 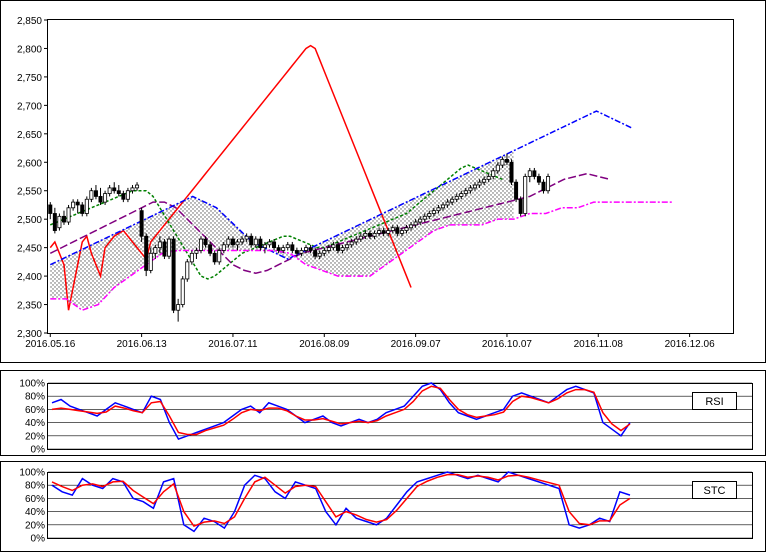 I want to click on y-tick-label: 2,700, so click(x=29, y=106).